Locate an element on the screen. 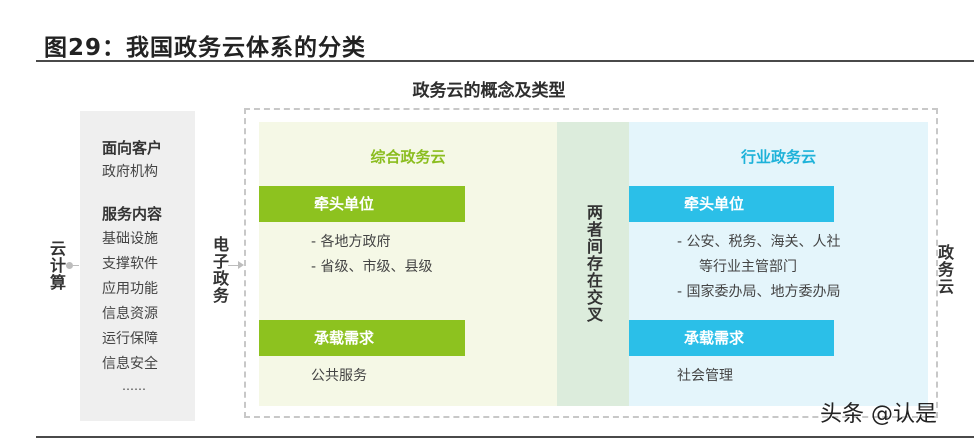  service-item: 信息安全 is located at coordinates (130, 364).